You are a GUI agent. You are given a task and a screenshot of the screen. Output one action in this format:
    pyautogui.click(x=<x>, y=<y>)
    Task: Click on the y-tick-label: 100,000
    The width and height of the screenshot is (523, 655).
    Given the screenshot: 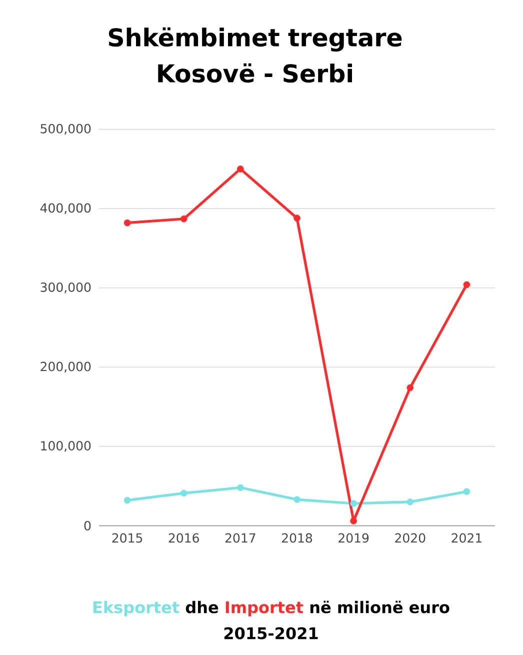 What is the action you would take?
    pyautogui.click(x=66, y=446)
    